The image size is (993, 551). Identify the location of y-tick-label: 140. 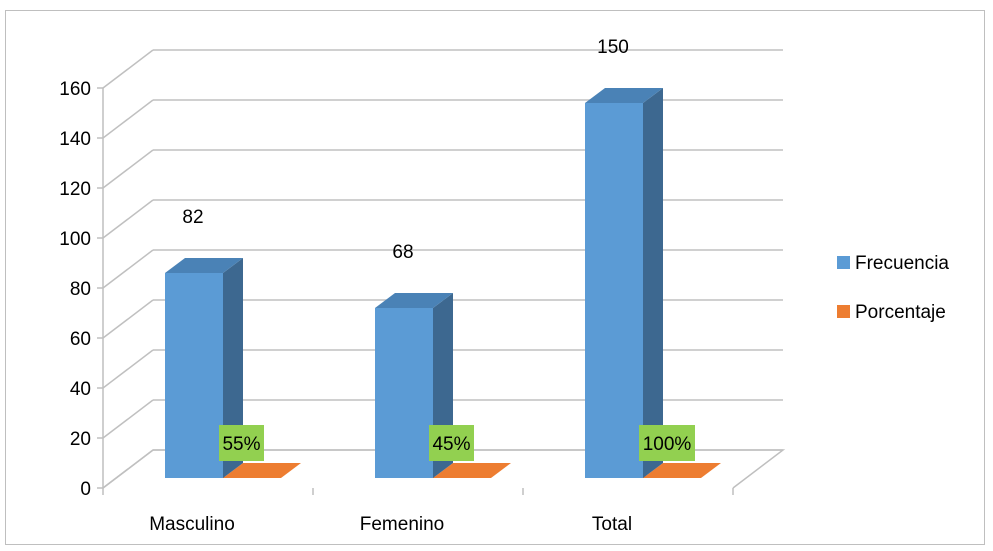
(75, 139).